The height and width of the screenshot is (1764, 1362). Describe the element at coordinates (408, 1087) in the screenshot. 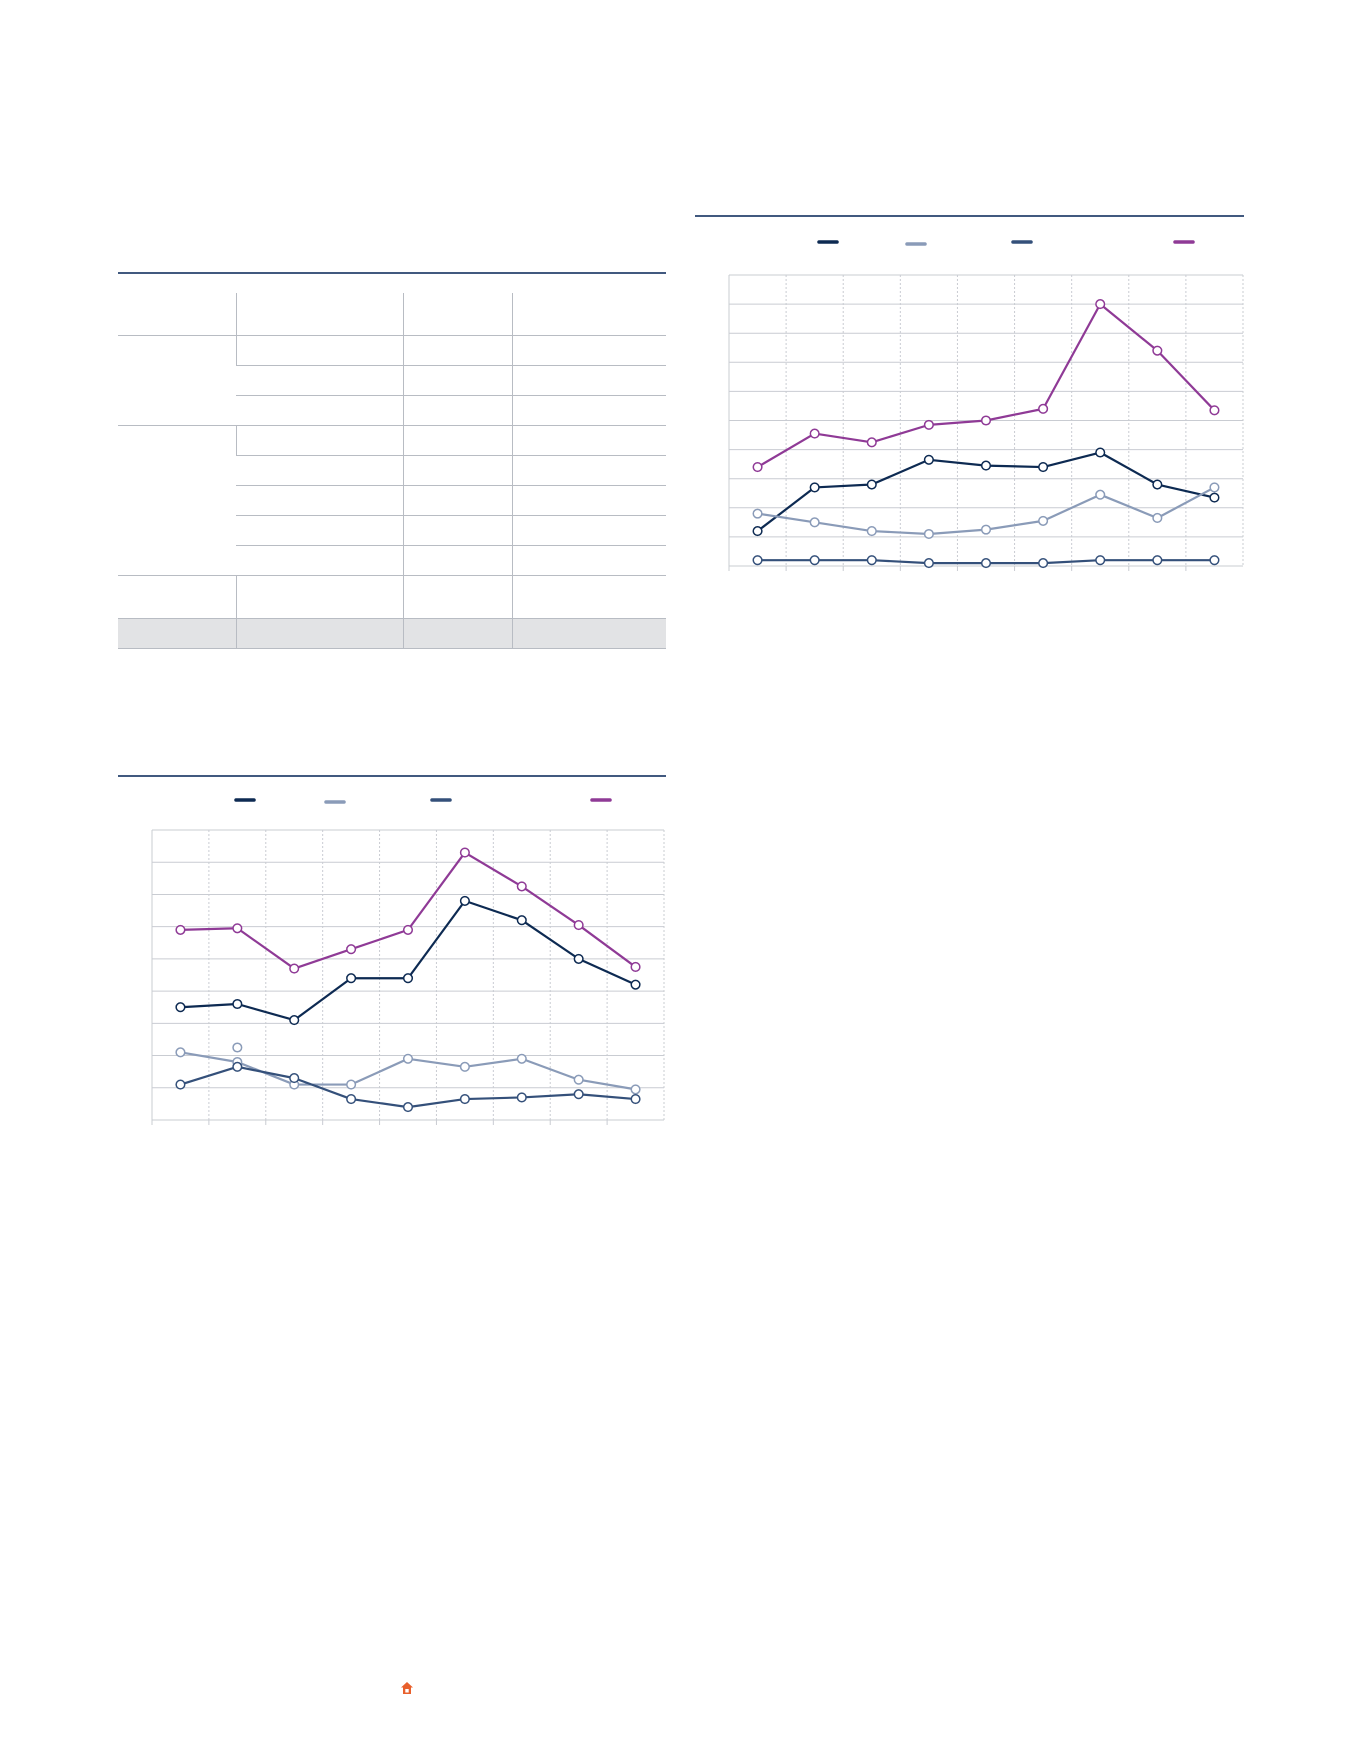

I see `series-slate-blue-line` at that location.